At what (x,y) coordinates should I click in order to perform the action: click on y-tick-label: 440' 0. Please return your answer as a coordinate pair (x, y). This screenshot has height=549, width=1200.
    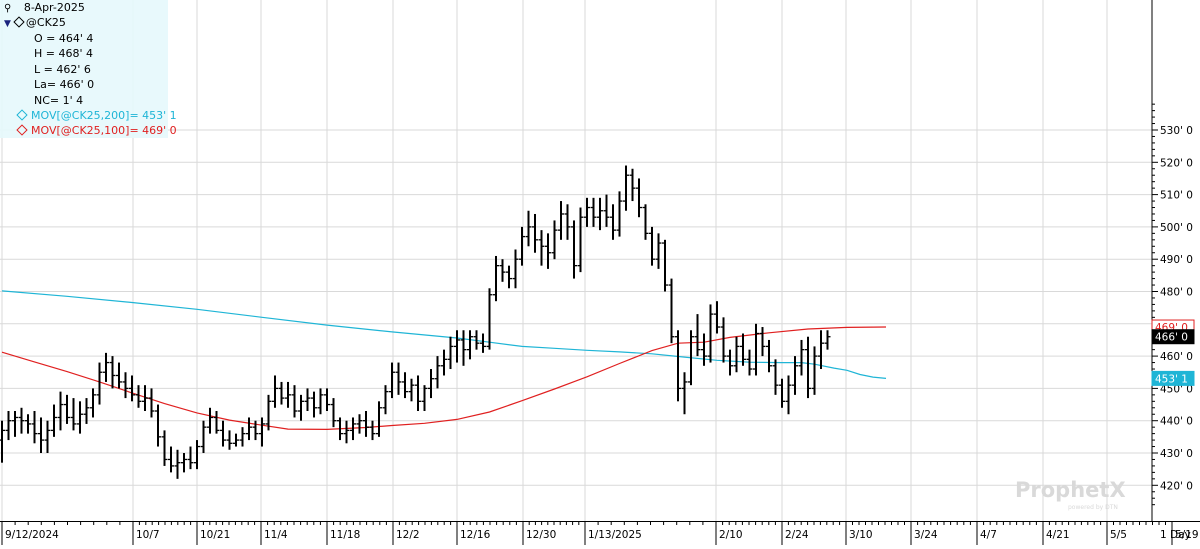
    Looking at the image, I should click on (1176, 422).